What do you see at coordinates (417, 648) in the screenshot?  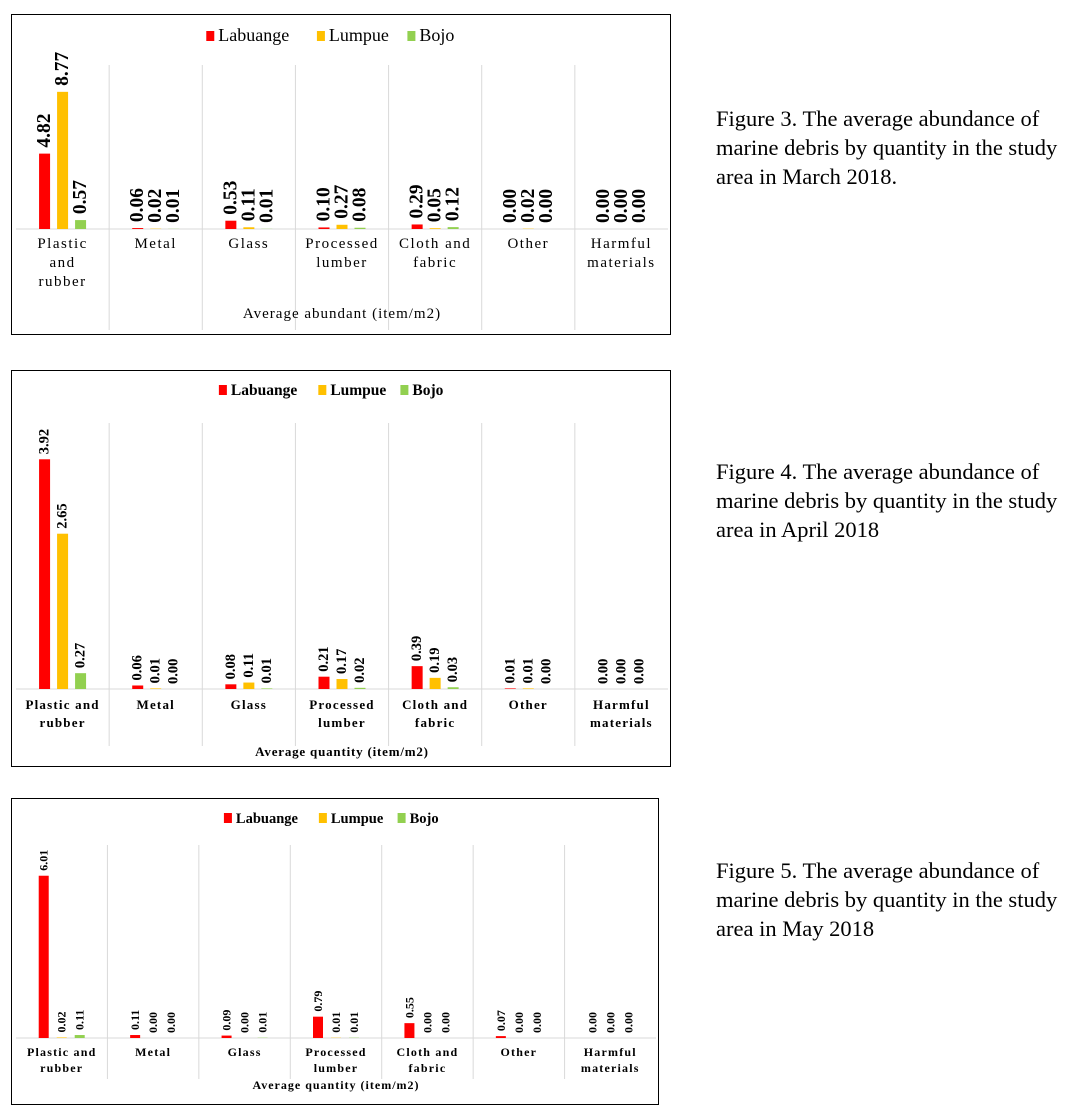 I see `value-label-labuange-4: 0.39` at bounding box center [417, 648].